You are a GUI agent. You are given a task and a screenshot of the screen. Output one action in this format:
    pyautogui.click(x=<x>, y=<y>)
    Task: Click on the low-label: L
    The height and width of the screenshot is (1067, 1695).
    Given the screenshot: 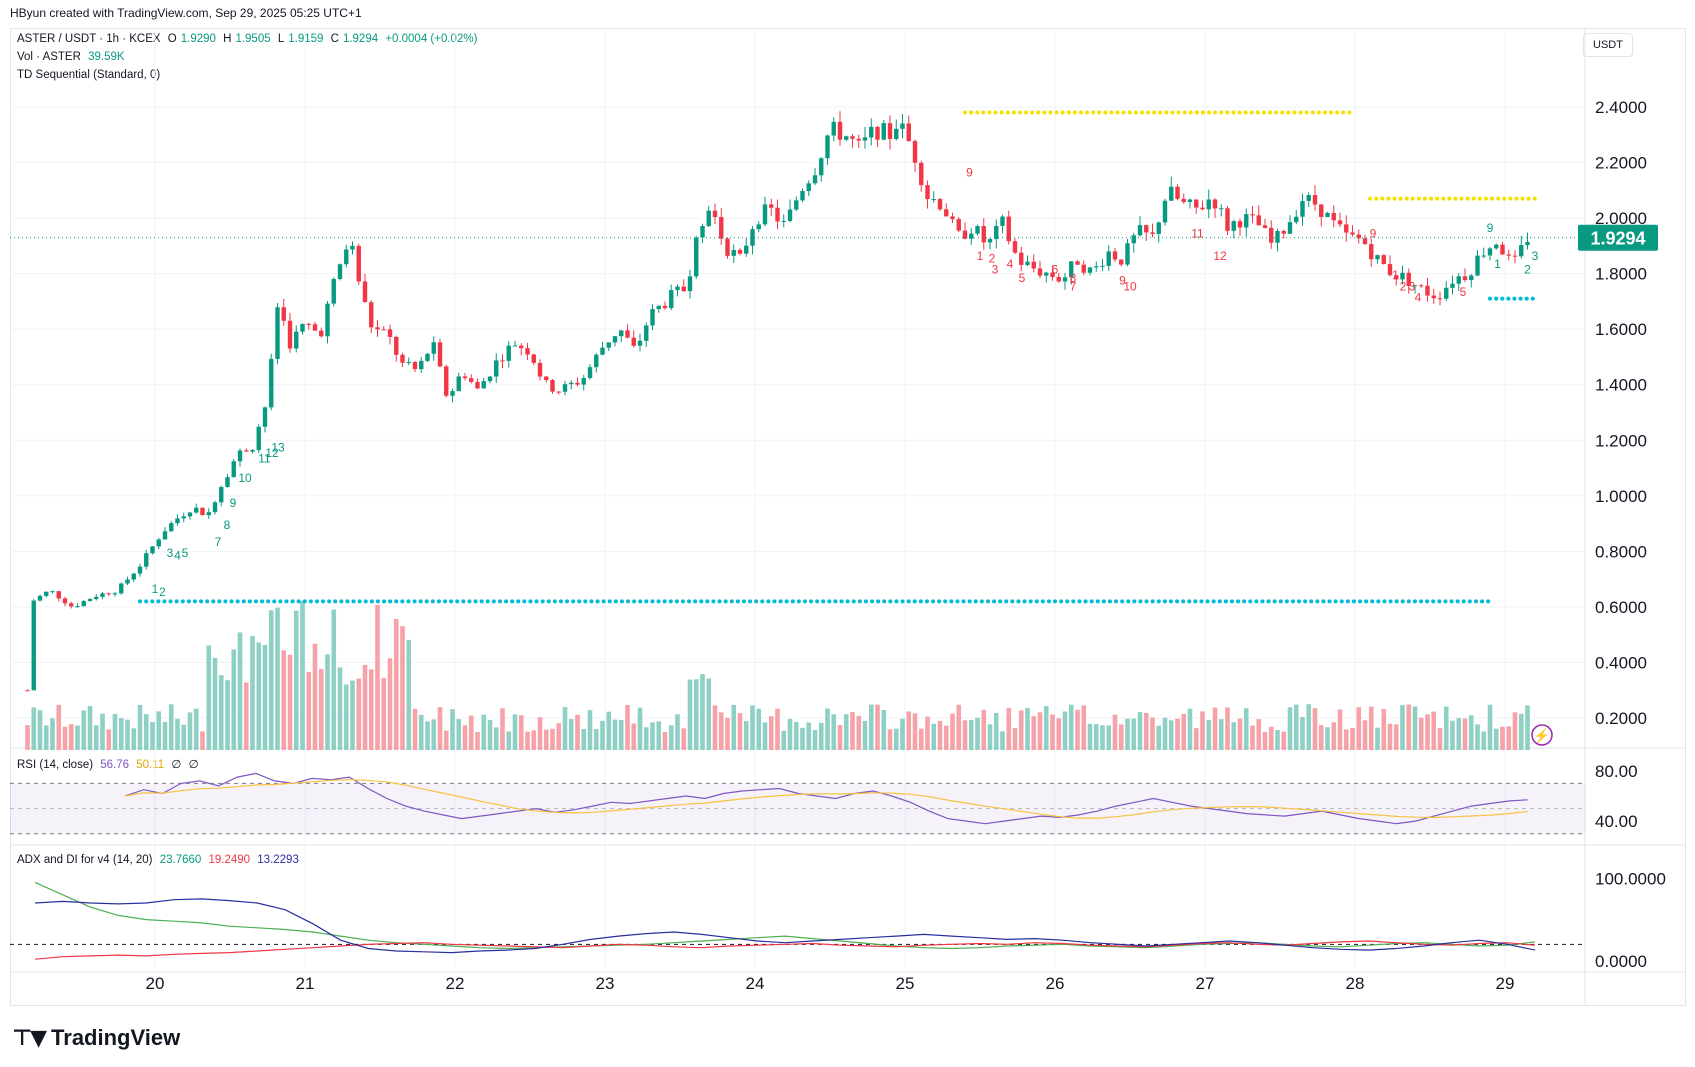 What is the action you would take?
    pyautogui.click(x=281, y=39)
    